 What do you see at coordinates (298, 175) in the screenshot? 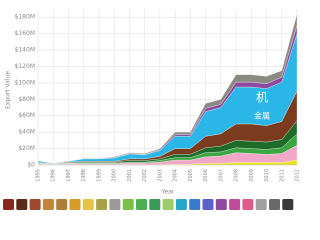
I see `x-tick-label: 2012` at bounding box center [298, 175].